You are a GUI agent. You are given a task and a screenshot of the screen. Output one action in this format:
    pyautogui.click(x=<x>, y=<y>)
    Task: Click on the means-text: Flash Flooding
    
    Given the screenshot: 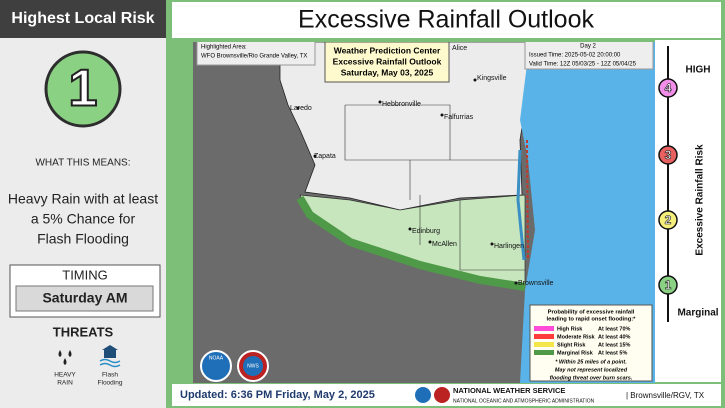 What is the action you would take?
    pyautogui.click(x=83, y=239)
    